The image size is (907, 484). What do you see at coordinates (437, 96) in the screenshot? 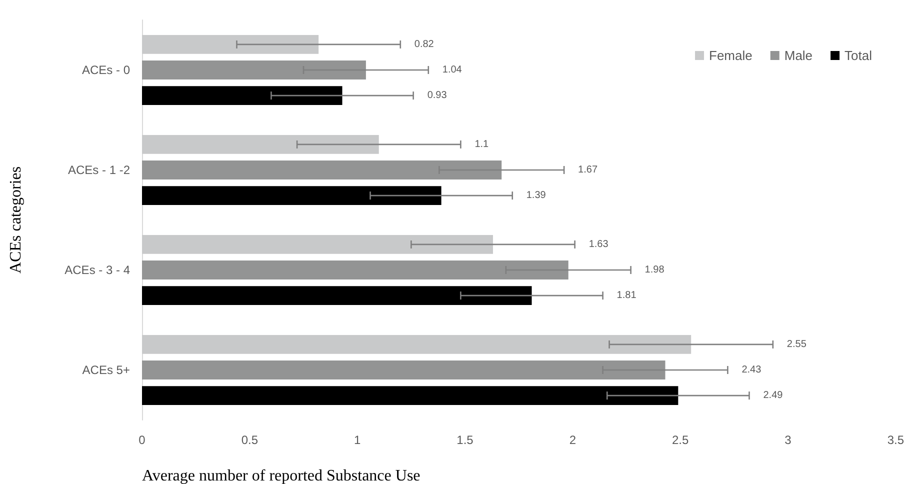
I see `annotation: 0.93` at bounding box center [437, 96].